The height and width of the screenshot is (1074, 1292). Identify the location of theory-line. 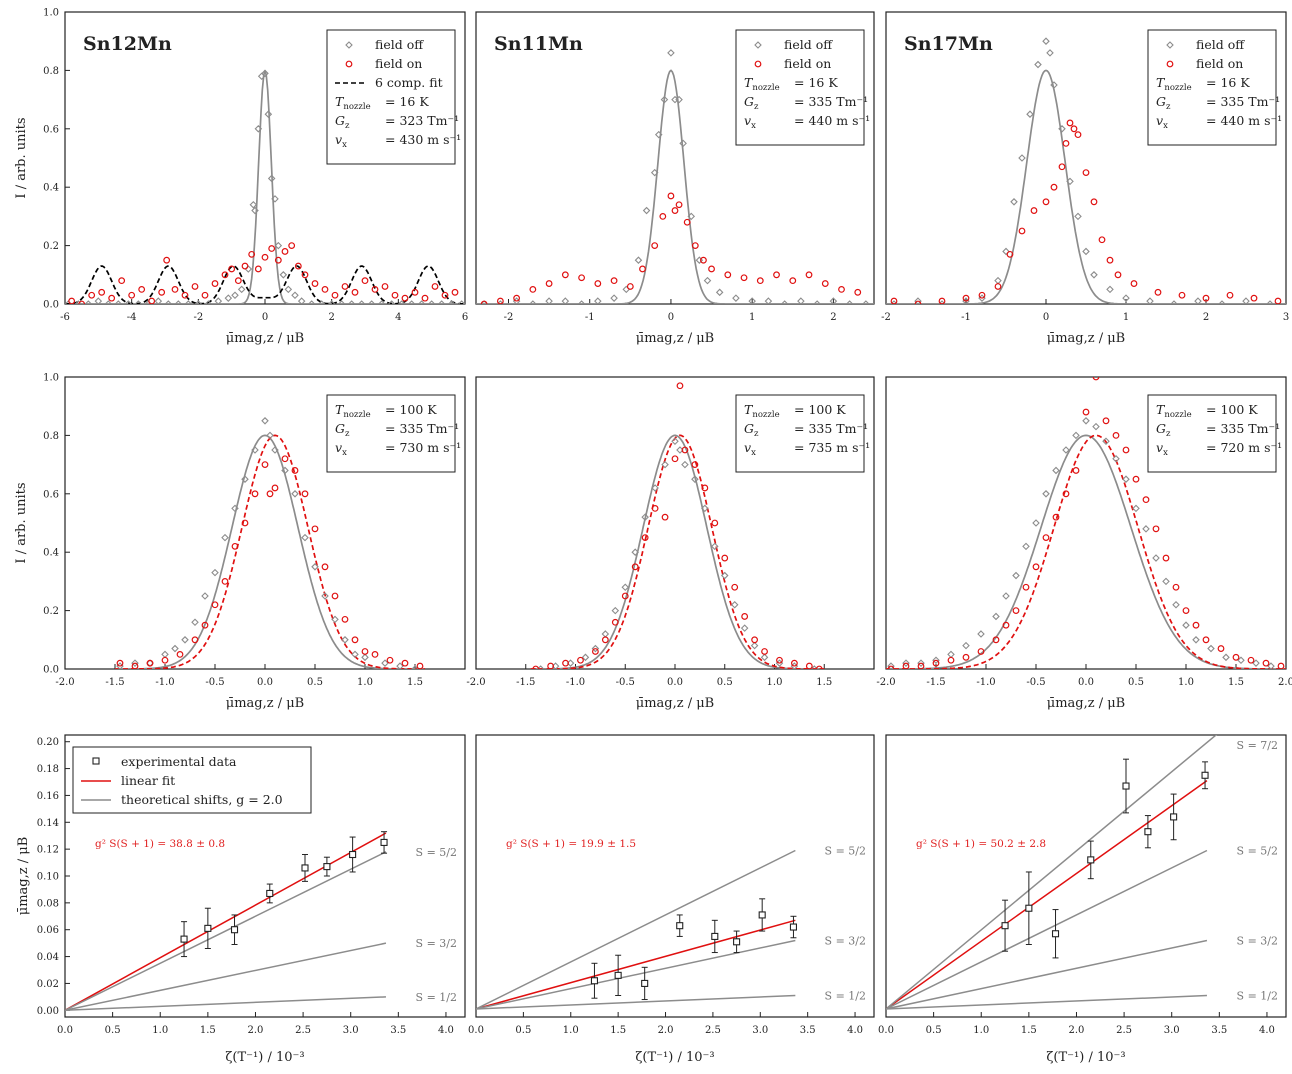
(636, 1002).